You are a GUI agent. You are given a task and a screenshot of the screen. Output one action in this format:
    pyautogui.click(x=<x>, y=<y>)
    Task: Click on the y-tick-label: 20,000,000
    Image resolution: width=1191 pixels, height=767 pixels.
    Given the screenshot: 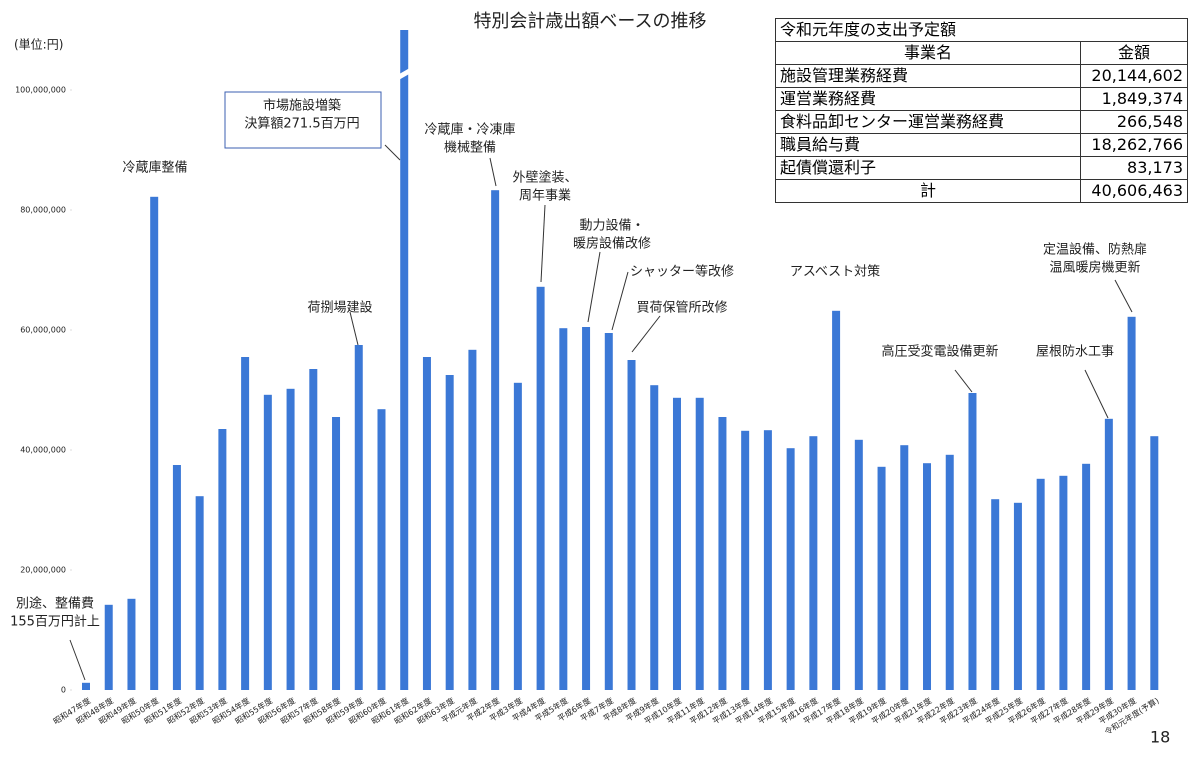 What is the action you would take?
    pyautogui.click(x=43, y=570)
    